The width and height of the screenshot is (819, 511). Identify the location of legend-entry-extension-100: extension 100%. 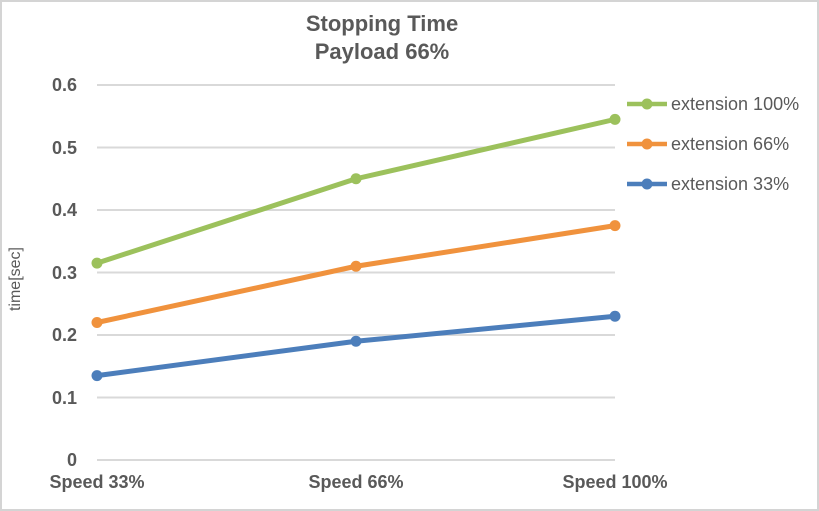
(713, 104).